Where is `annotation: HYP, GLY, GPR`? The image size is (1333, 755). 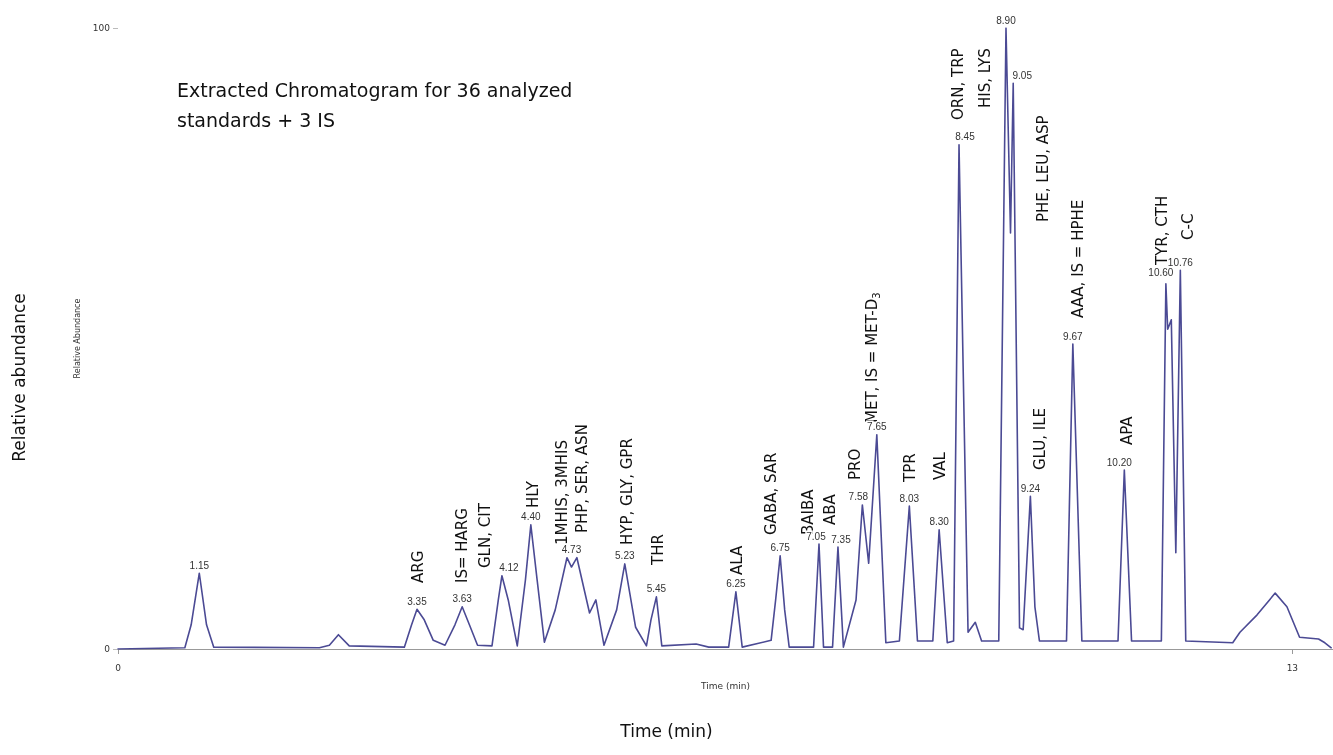 annotation: HYP, GLY, GPR is located at coordinates (627, 491).